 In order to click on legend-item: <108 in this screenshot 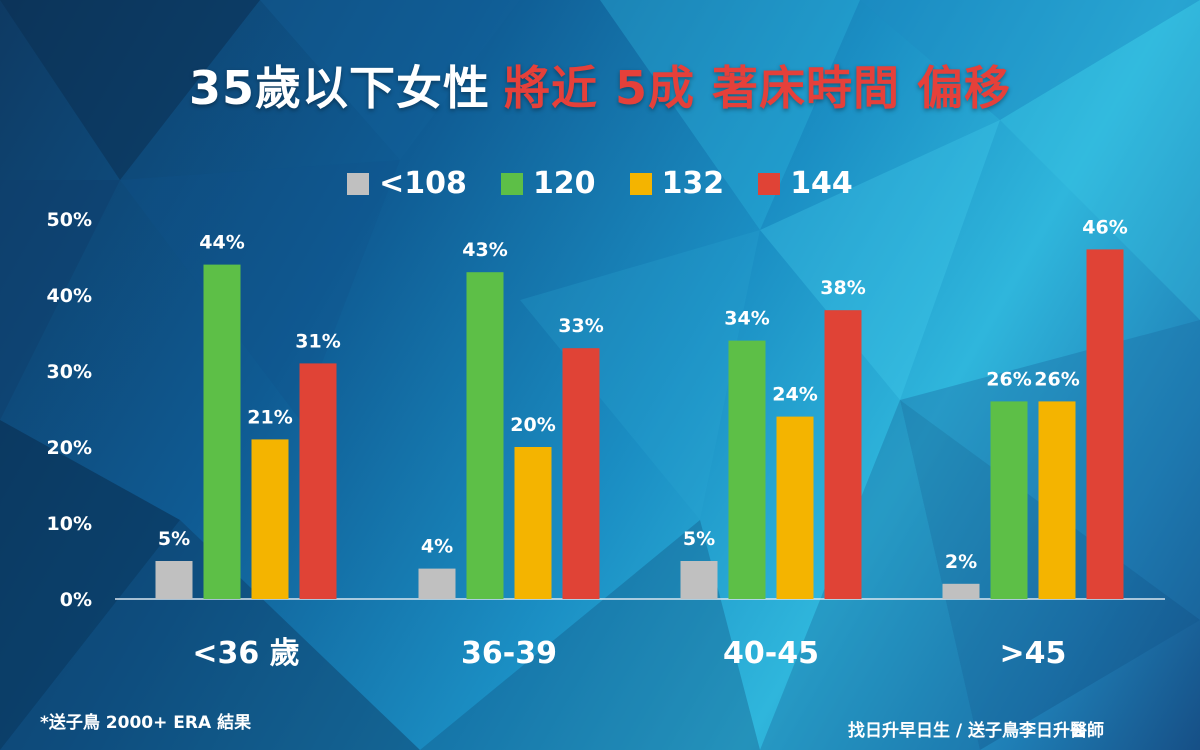, I will do `click(407, 183)`.